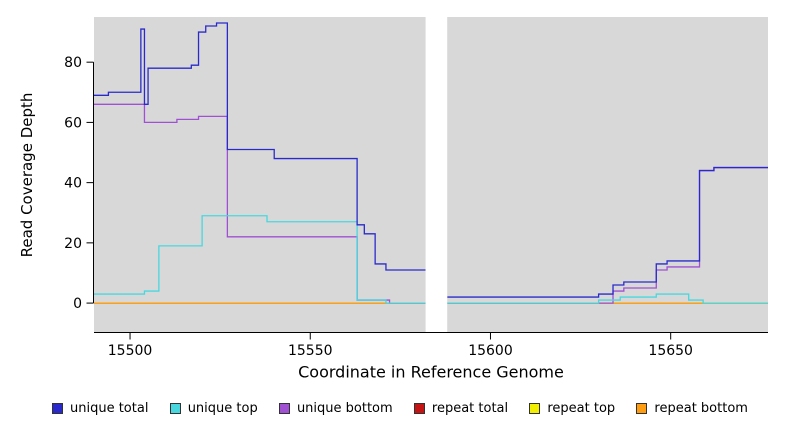 Image resolution: width=792 pixels, height=432 pixels. I want to click on series-line-unique-top-seg1, so click(260, 259).